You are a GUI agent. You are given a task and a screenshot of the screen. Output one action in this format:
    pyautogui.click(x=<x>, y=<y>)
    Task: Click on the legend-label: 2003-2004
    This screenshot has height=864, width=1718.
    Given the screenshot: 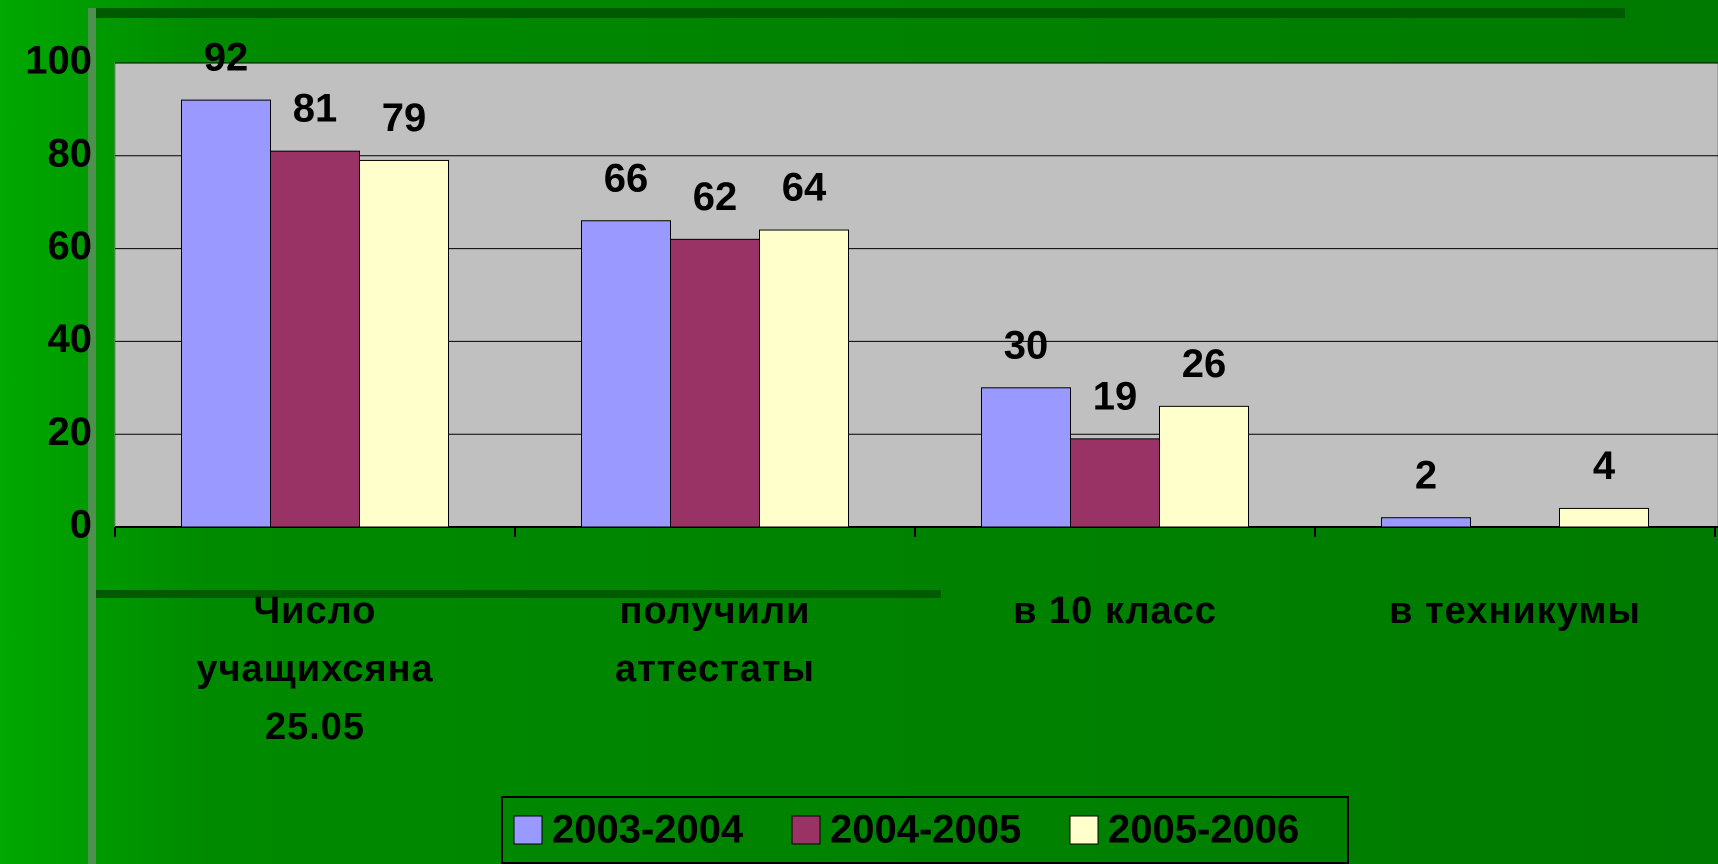 What is the action you would take?
    pyautogui.click(x=648, y=830)
    